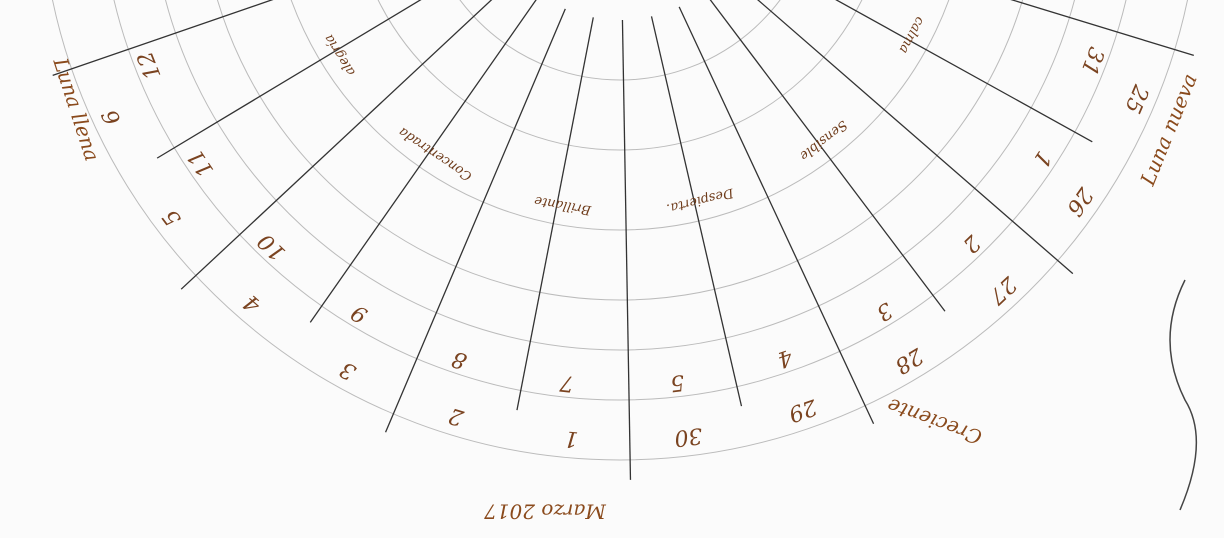 Image resolution: width=1224 pixels, height=538 pixels. What do you see at coordinates (1183, 395) in the screenshot?
I see `pencil-scribble` at bounding box center [1183, 395].